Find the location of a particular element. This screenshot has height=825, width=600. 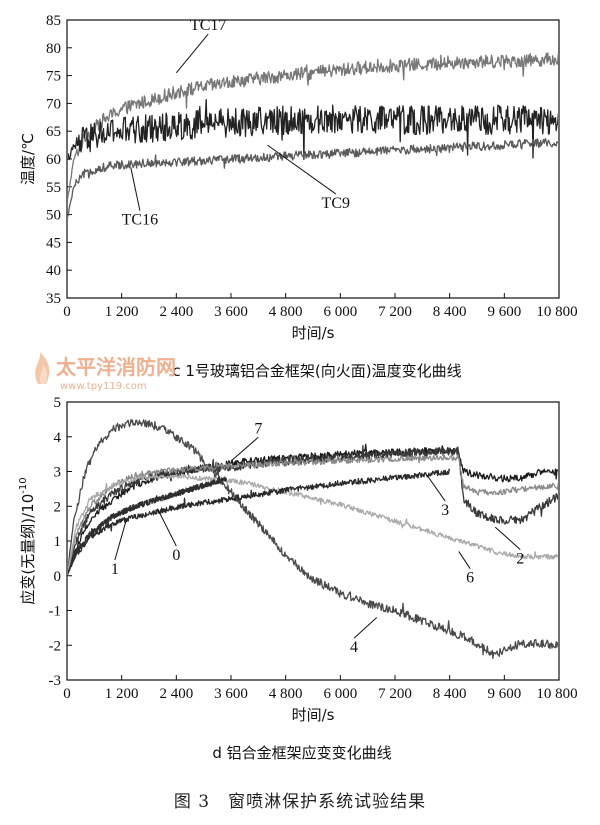

strain-x-tick-label: 0 is located at coordinates (67, 694).